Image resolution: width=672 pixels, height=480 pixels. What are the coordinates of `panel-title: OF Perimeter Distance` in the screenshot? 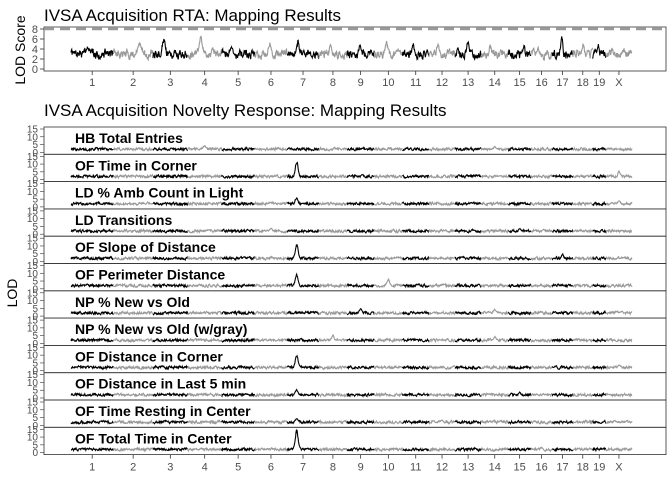 It's located at (150, 275).